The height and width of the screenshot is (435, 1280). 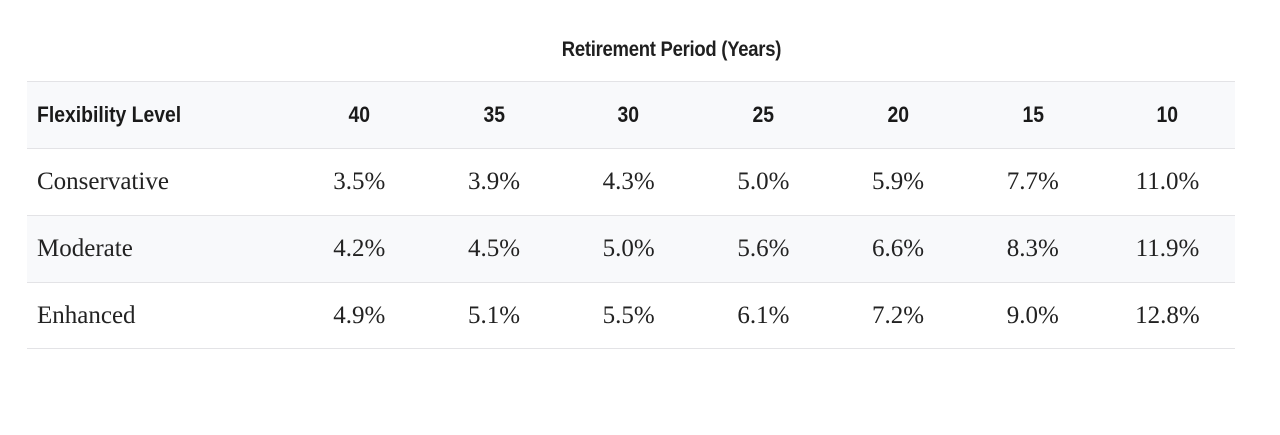 I want to click on cell-value: 3.5%, so click(x=359, y=181).